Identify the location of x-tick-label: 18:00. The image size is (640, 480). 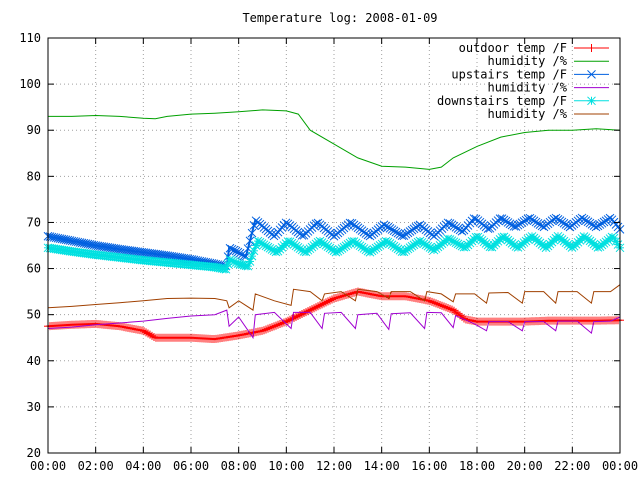
(477, 466).